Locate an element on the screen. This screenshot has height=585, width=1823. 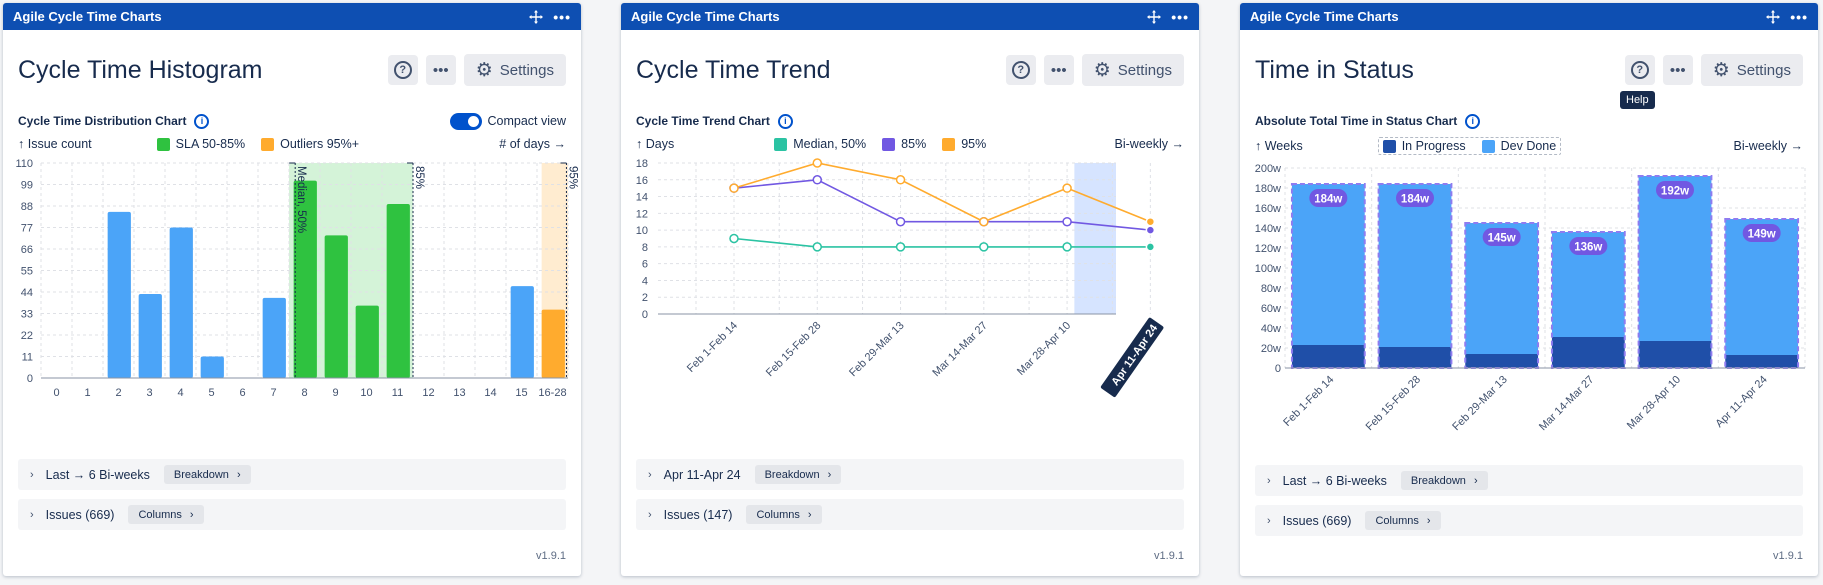
y-tick-label: 160w is located at coordinates (1268, 209).